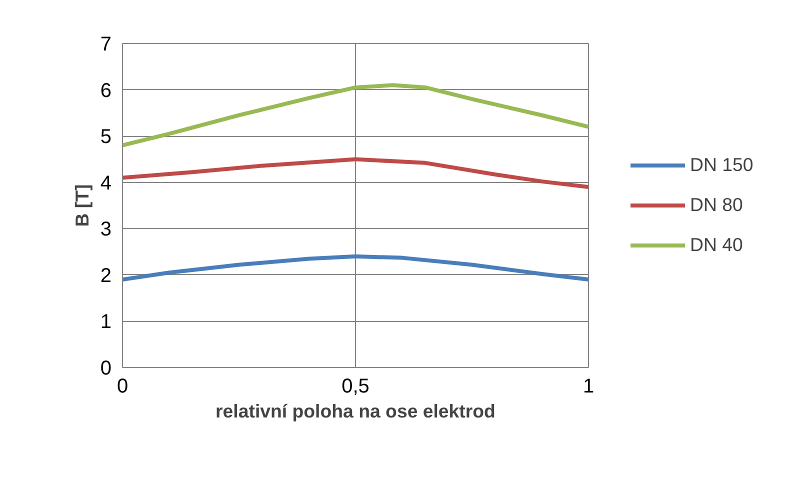 Image resolution: width=787 pixels, height=483 pixels. Describe the element at coordinates (106, 369) in the screenshot. I see `y-tick-label: 0` at that location.